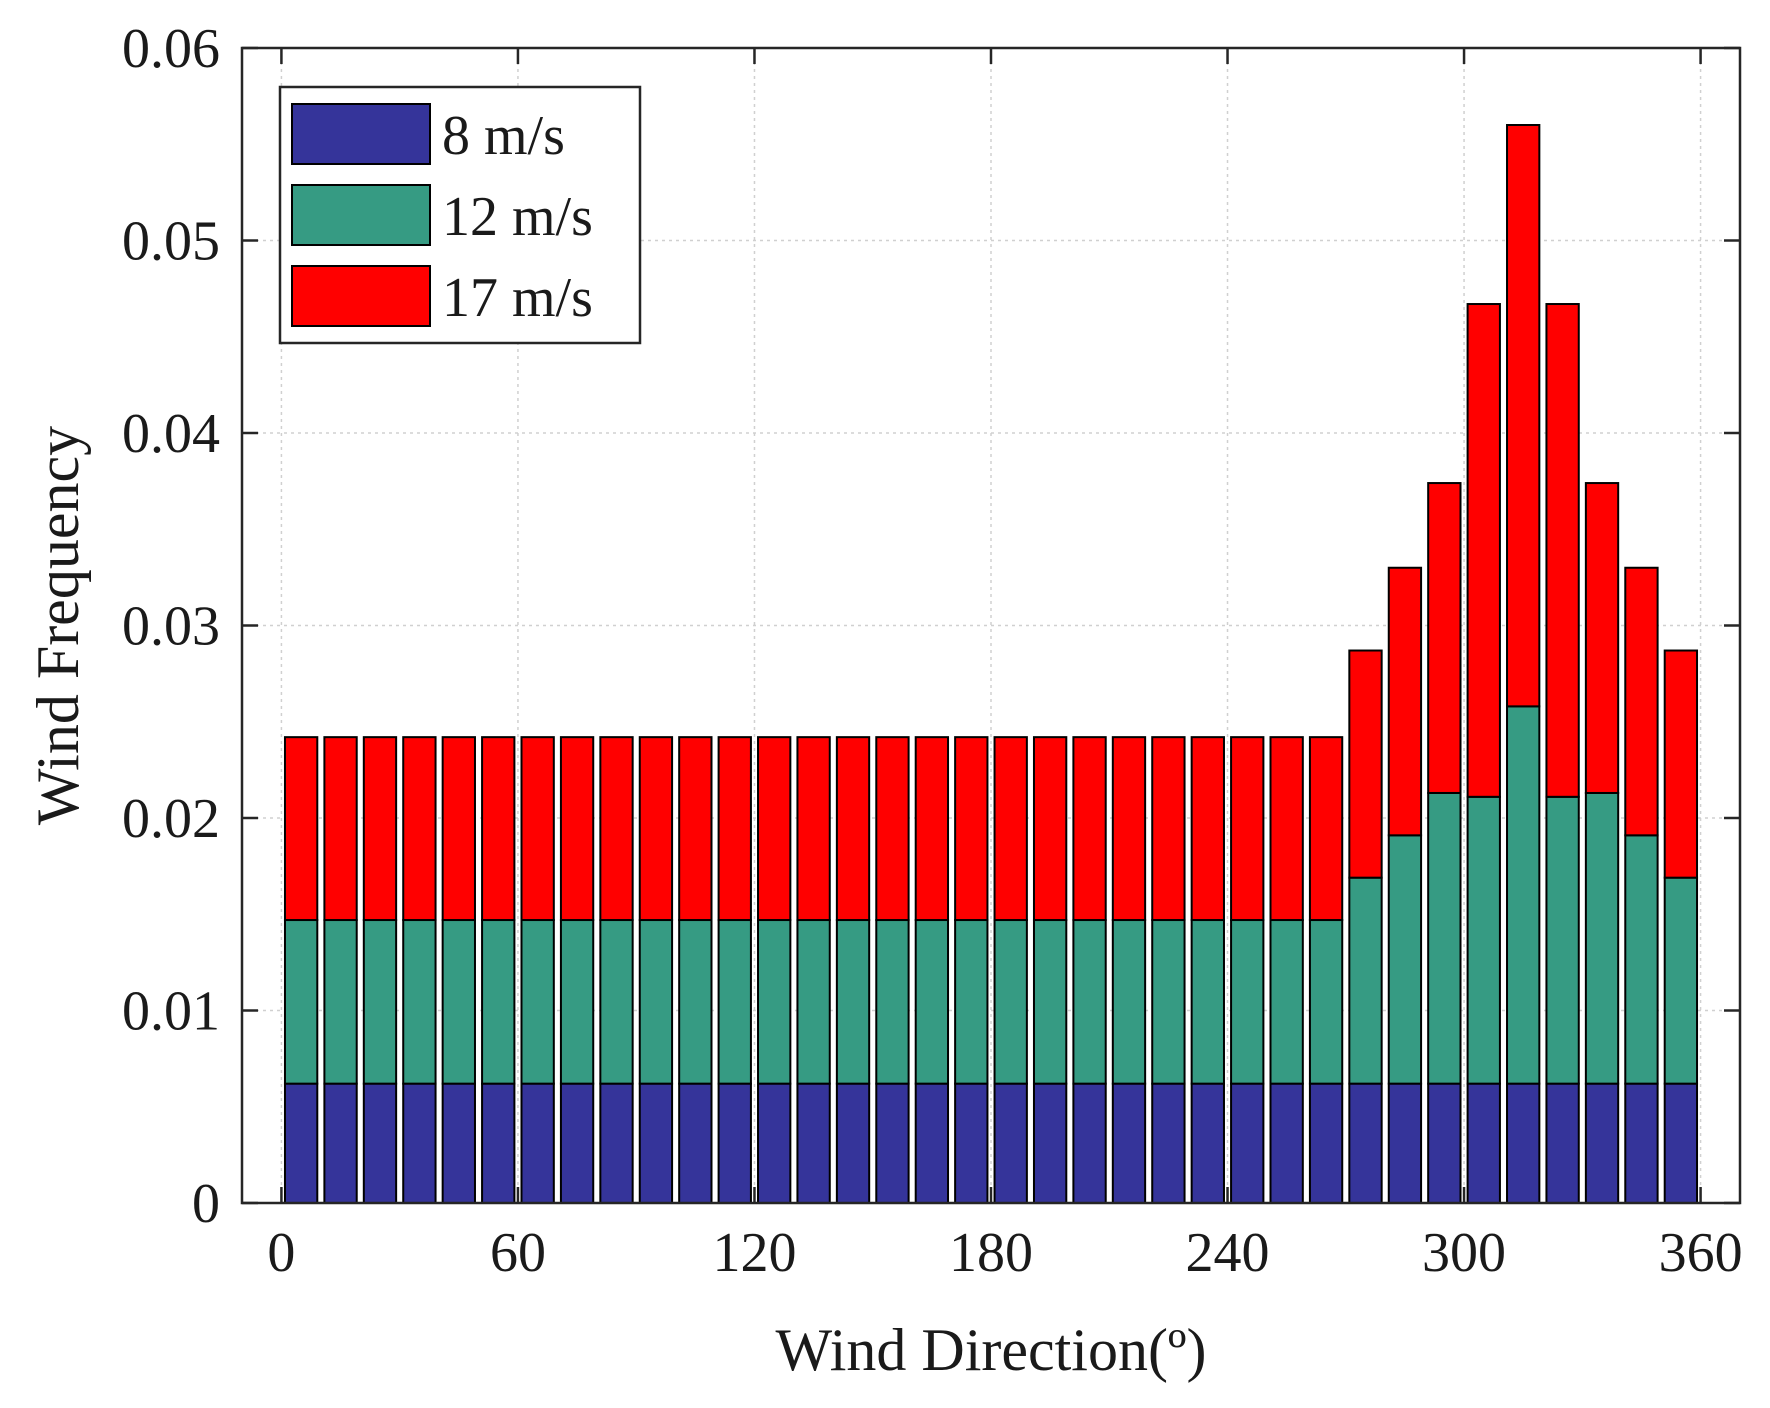 The image size is (1770, 1408). What do you see at coordinates (990, 1350) in the screenshot?
I see `x-axis-title: Wind Direction(º)` at bounding box center [990, 1350].